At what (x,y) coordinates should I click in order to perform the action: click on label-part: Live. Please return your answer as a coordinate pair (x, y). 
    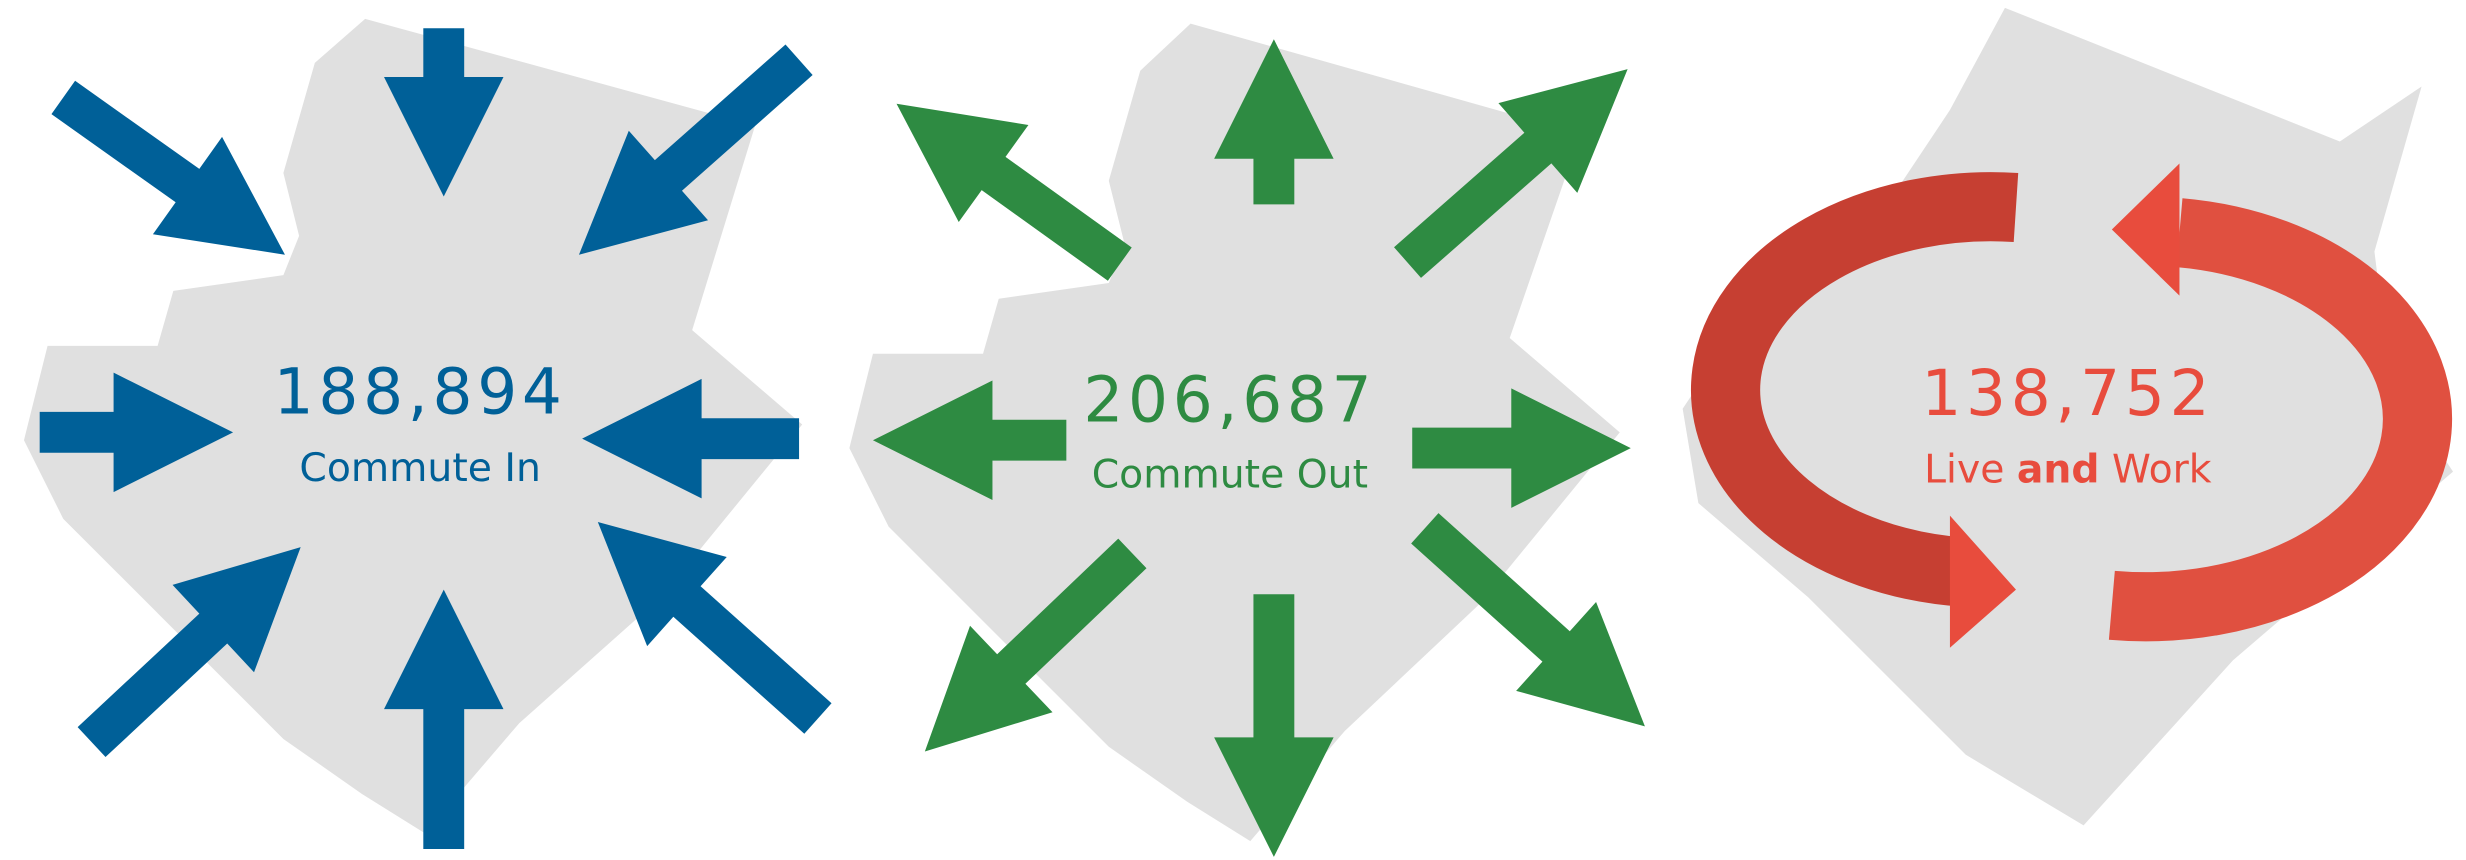
    Looking at the image, I should click on (1964, 470).